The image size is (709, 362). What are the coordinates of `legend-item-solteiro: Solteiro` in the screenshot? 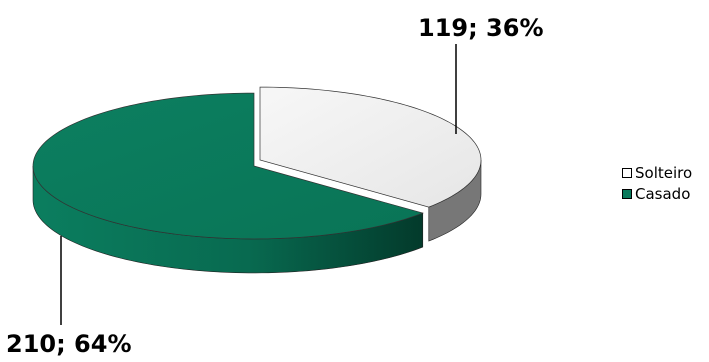 It's located at (657, 172).